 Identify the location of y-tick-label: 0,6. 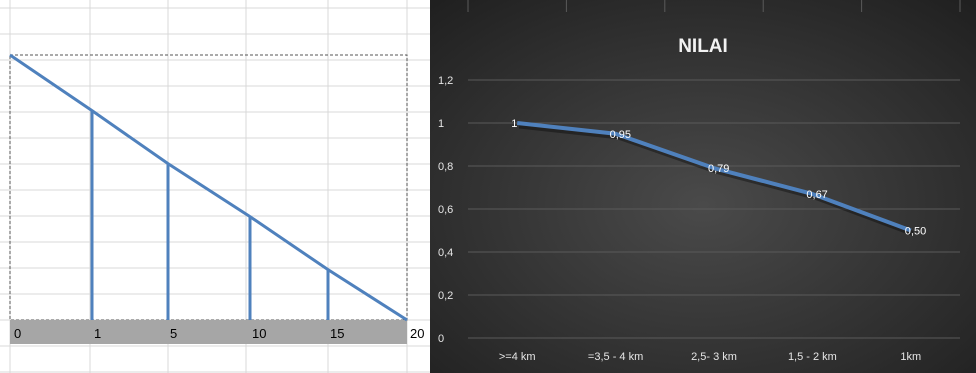
(445, 210).